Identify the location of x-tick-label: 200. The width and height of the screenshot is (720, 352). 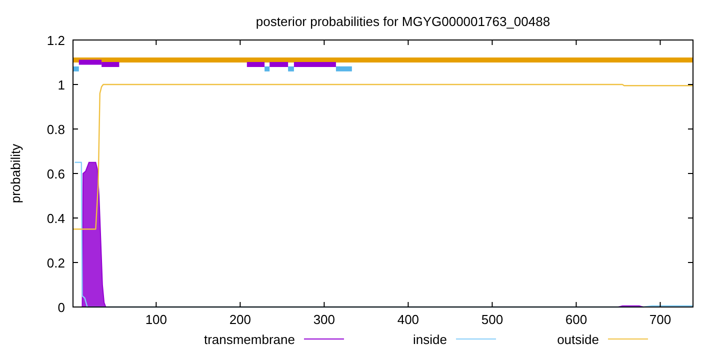
(240, 319).